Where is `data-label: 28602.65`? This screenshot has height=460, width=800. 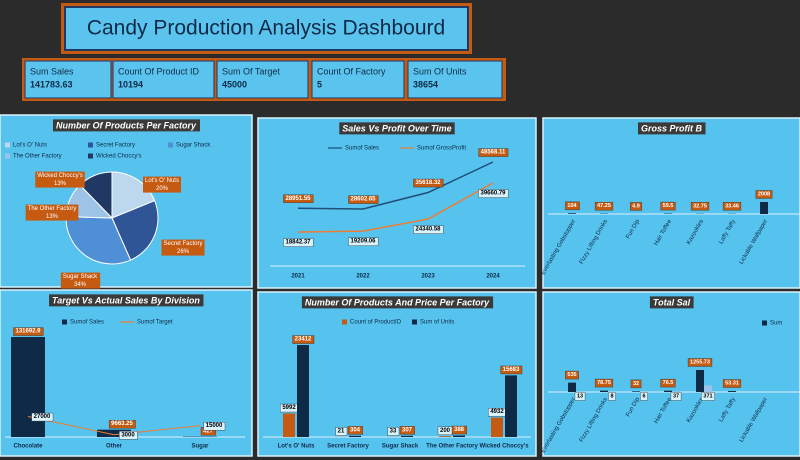
data-label: 28602.65 is located at coordinates (363, 200).